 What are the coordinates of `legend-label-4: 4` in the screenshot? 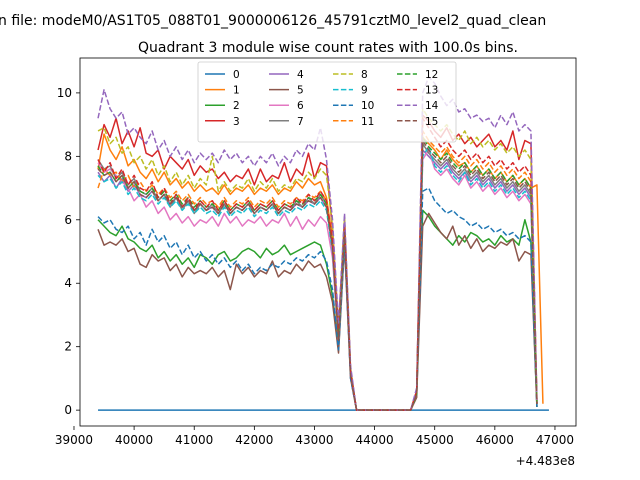 It's located at (300, 75).